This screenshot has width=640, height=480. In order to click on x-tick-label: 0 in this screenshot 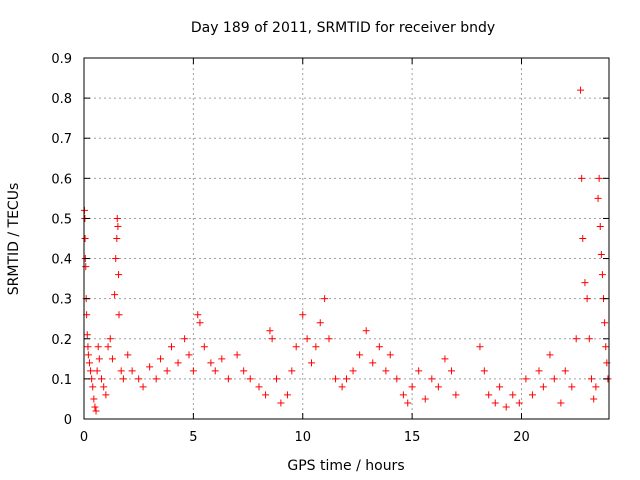, I will do `click(84, 437)`.